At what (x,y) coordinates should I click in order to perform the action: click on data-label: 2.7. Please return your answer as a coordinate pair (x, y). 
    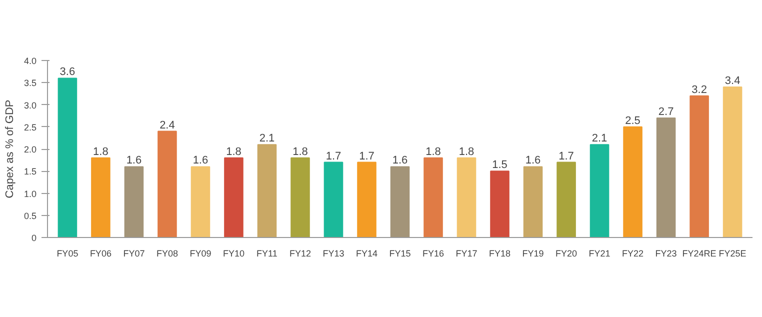
    Looking at the image, I should click on (666, 112).